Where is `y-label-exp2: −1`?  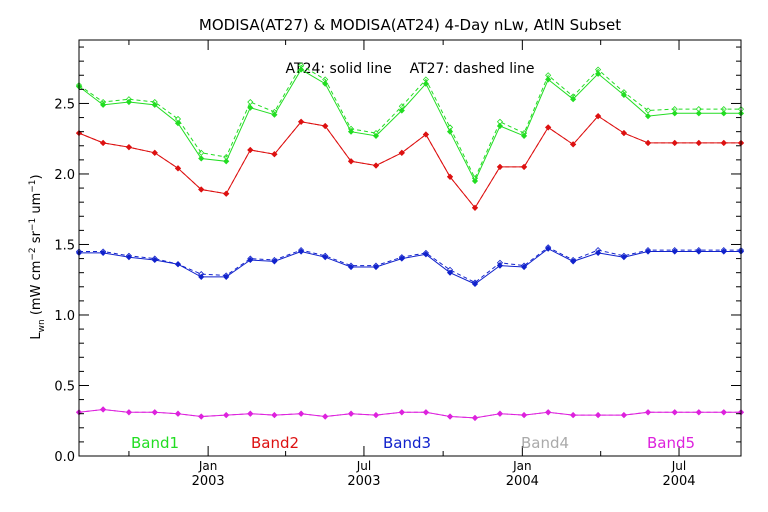 y-label-exp2: −1 is located at coordinates (33, 224).